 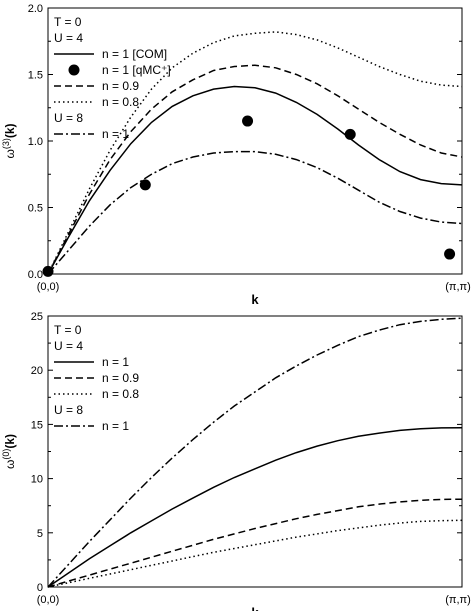 What do you see at coordinates (74, 70) in the screenshot?
I see `legend-marker` at bounding box center [74, 70].